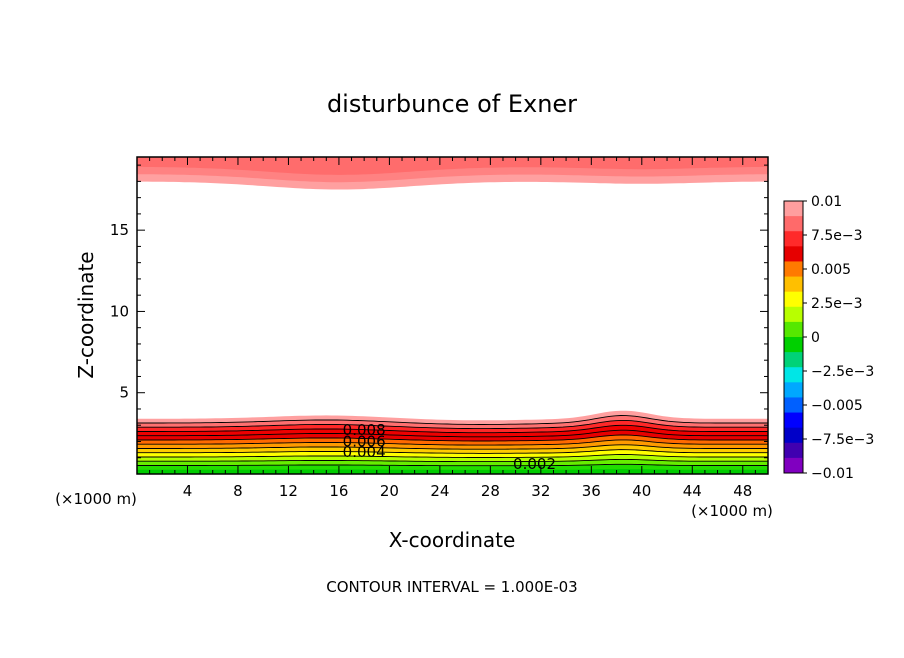 This screenshot has height=658, width=904. What do you see at coordinates (837, 304) in the screenshot?
I see `colorbar-label: 2.5e−3` at bounding box center [837, 304].